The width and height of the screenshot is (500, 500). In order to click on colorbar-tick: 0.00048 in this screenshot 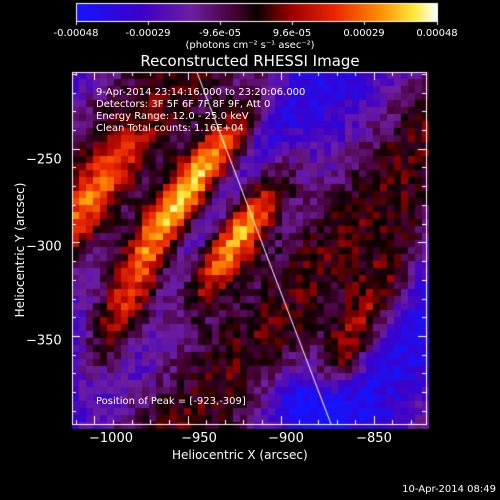, I will do `click(437, 33)`.